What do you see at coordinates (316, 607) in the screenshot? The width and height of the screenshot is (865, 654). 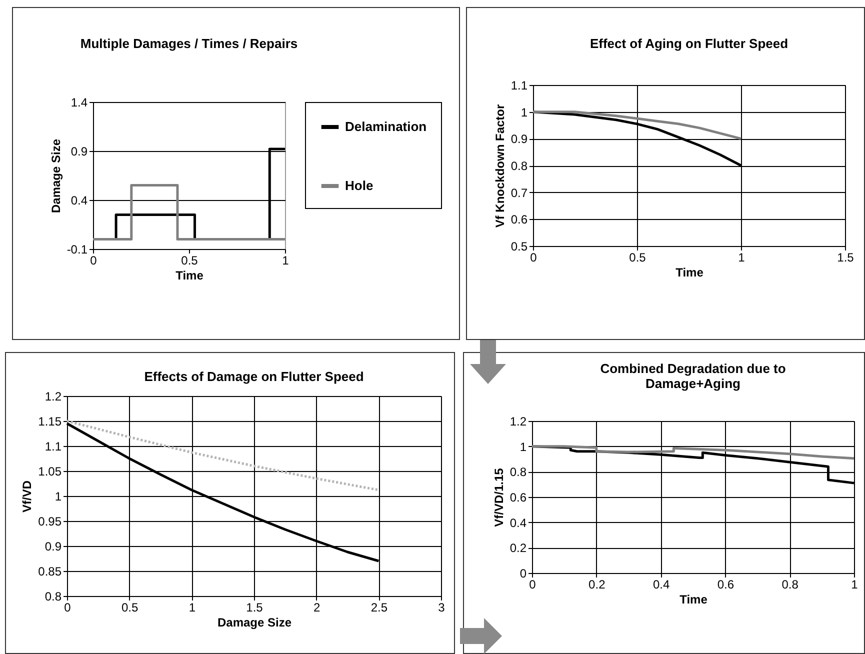 I see `x-tick-label: 2` at bounding box center [316, 607].